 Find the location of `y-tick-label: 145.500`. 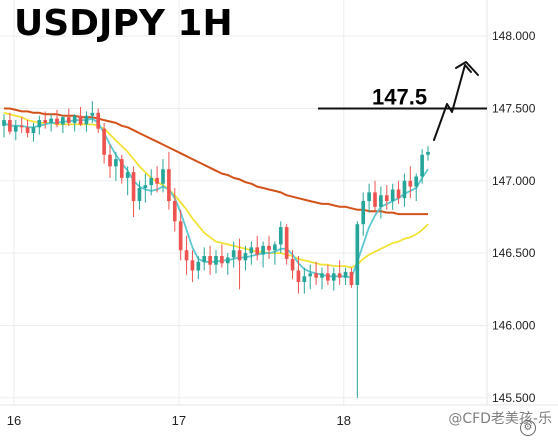

y-tick-label: 145.500 is located at coordinates (514, 398).